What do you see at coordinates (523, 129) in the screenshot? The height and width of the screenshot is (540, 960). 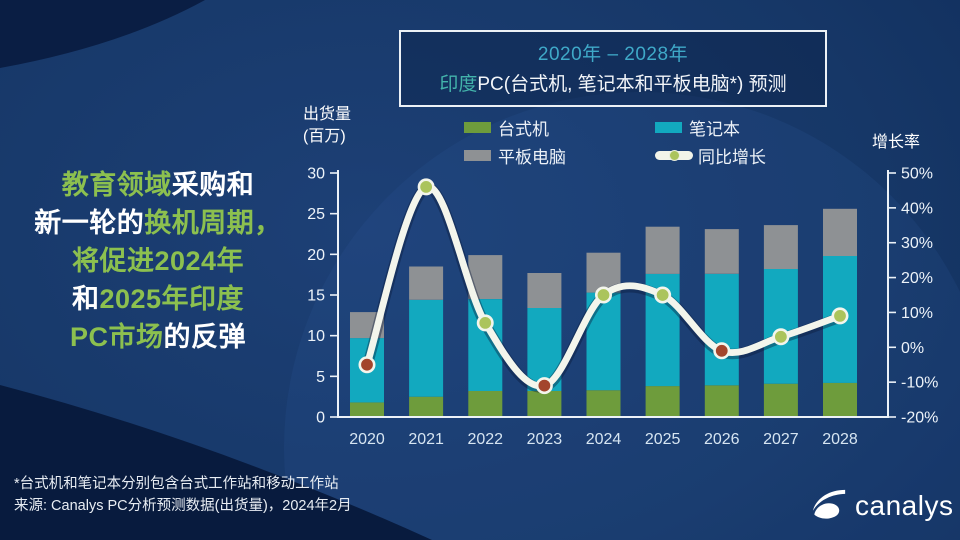 I see `legend-label: 台式机` at bounding box center [523, 129].